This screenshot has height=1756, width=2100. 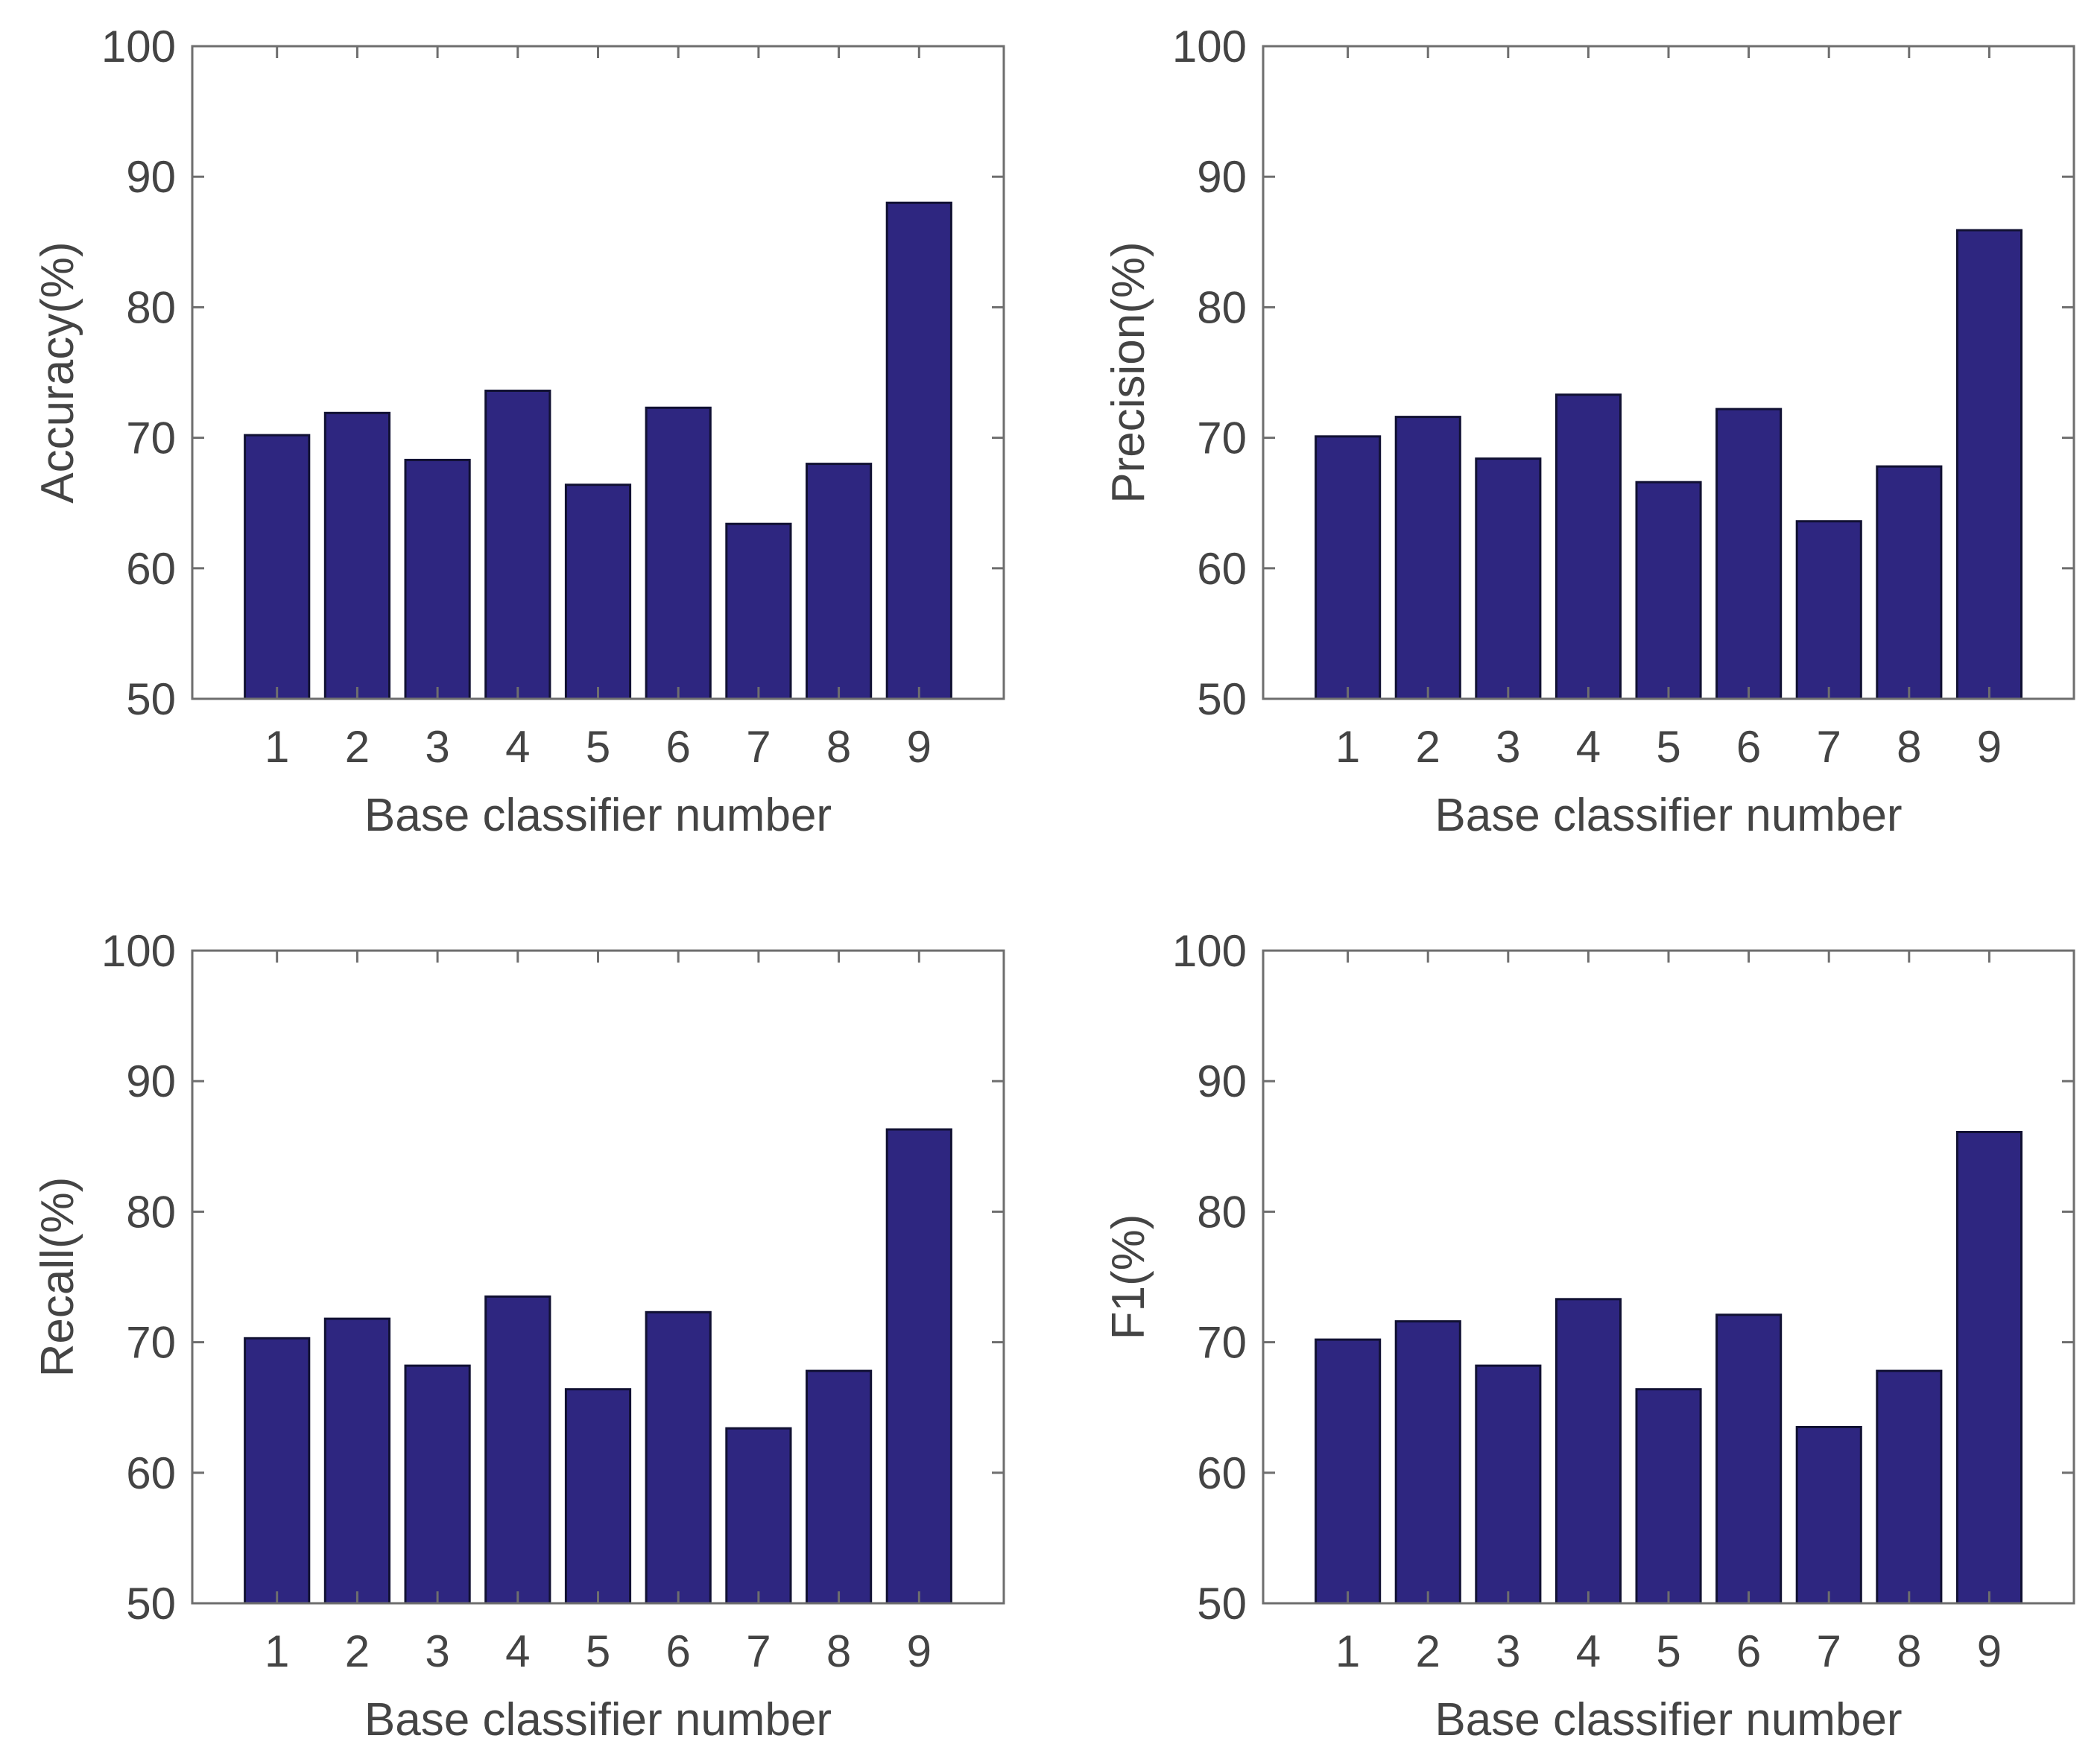 I want to click on y-axis-label: Recall(%), so click(x=57, y=1277).